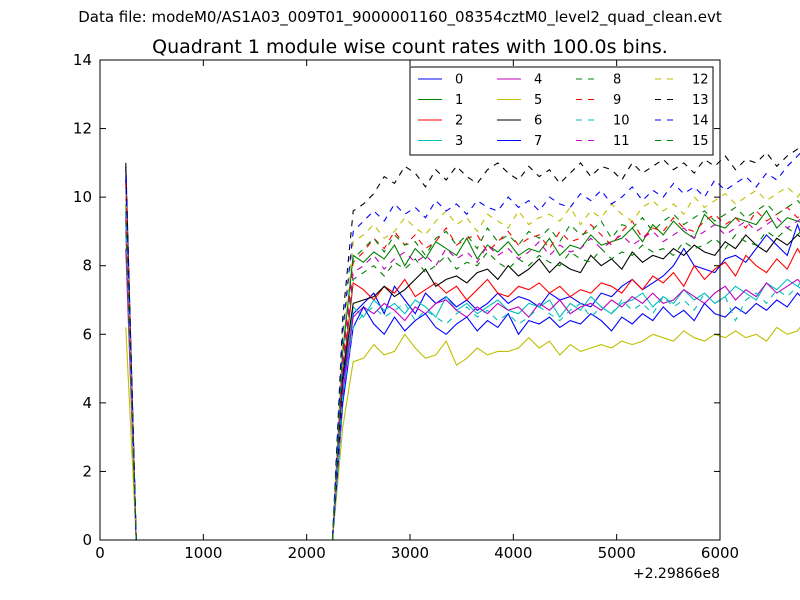 The height and width of the screenshot is (600, 800). I want to click on legend-label-0: 0, so click(459, 80).